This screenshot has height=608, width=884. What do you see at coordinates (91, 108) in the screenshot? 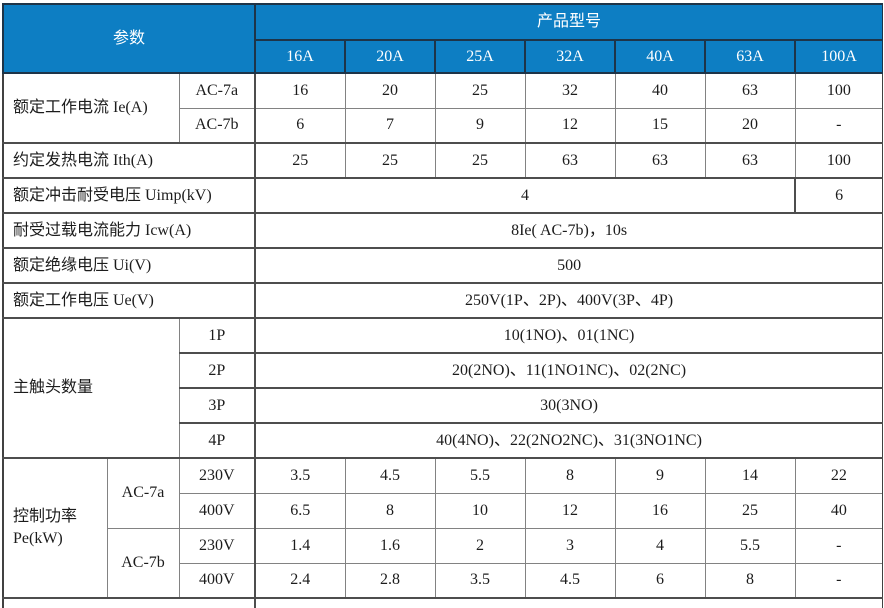
I see `row-label-ie: 额定工作电流 Ie(A)` at bounding box center [91, 108].